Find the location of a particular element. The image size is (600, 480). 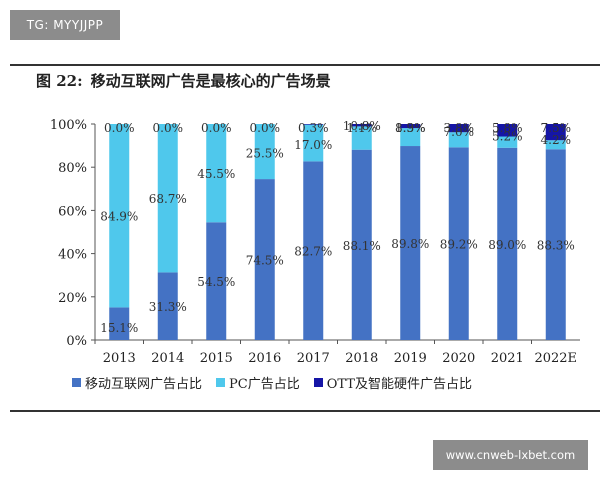

x-tick-label: 2017 is located at coordinates (313, 358).